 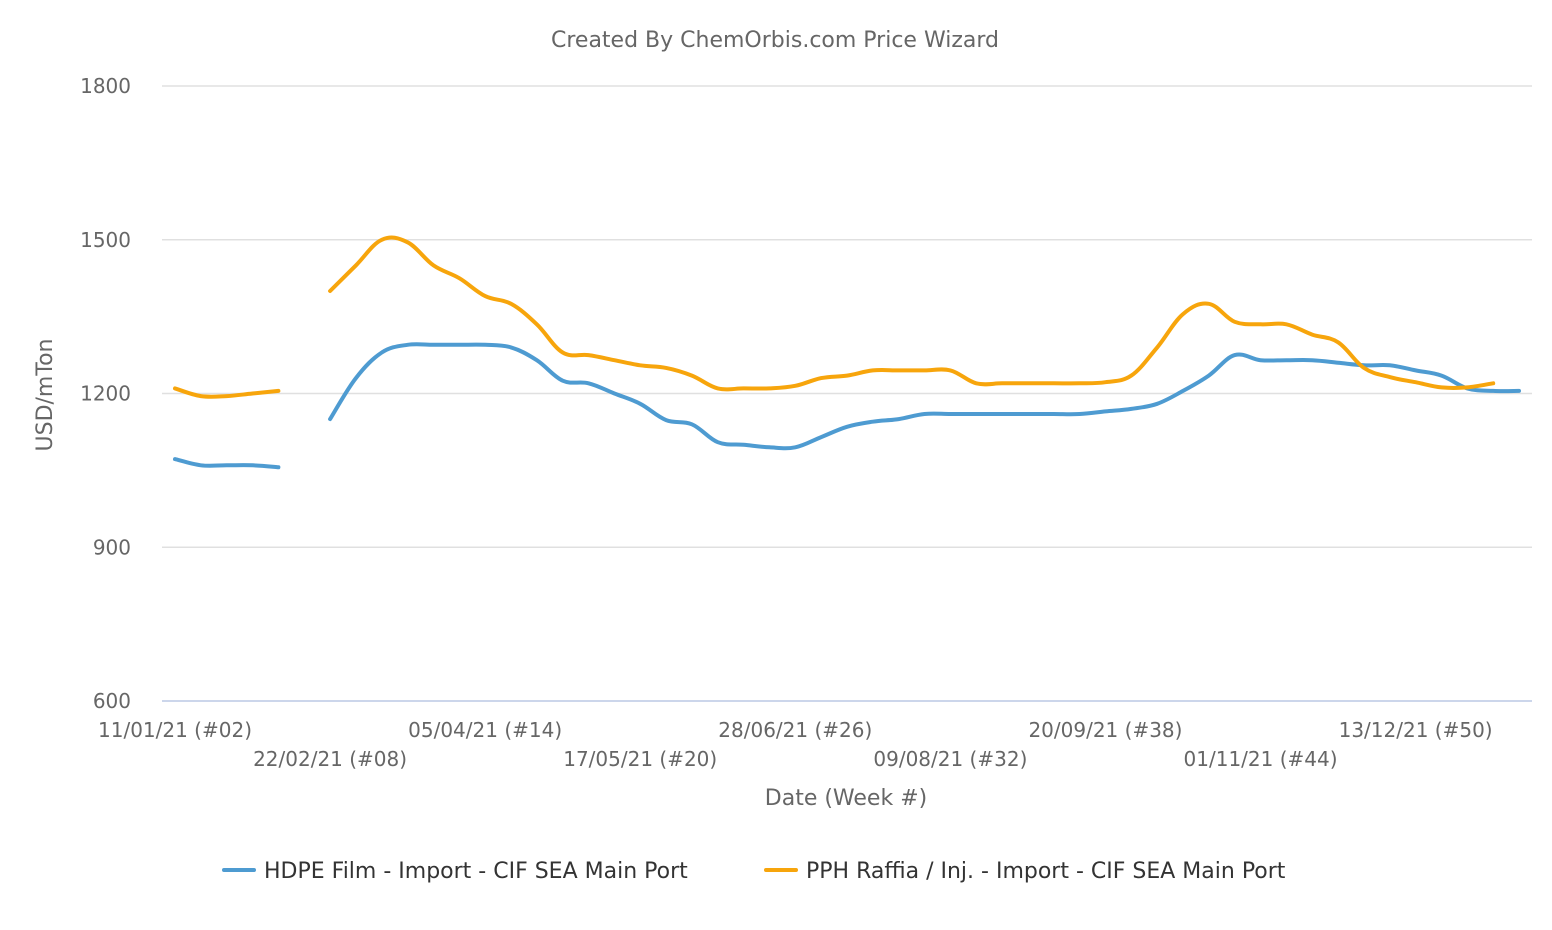 What do you see at coordinates (846, 798) in the screenshot?
I see `x-axis-title: Date (Week #)` at bounding box center [846, 798].